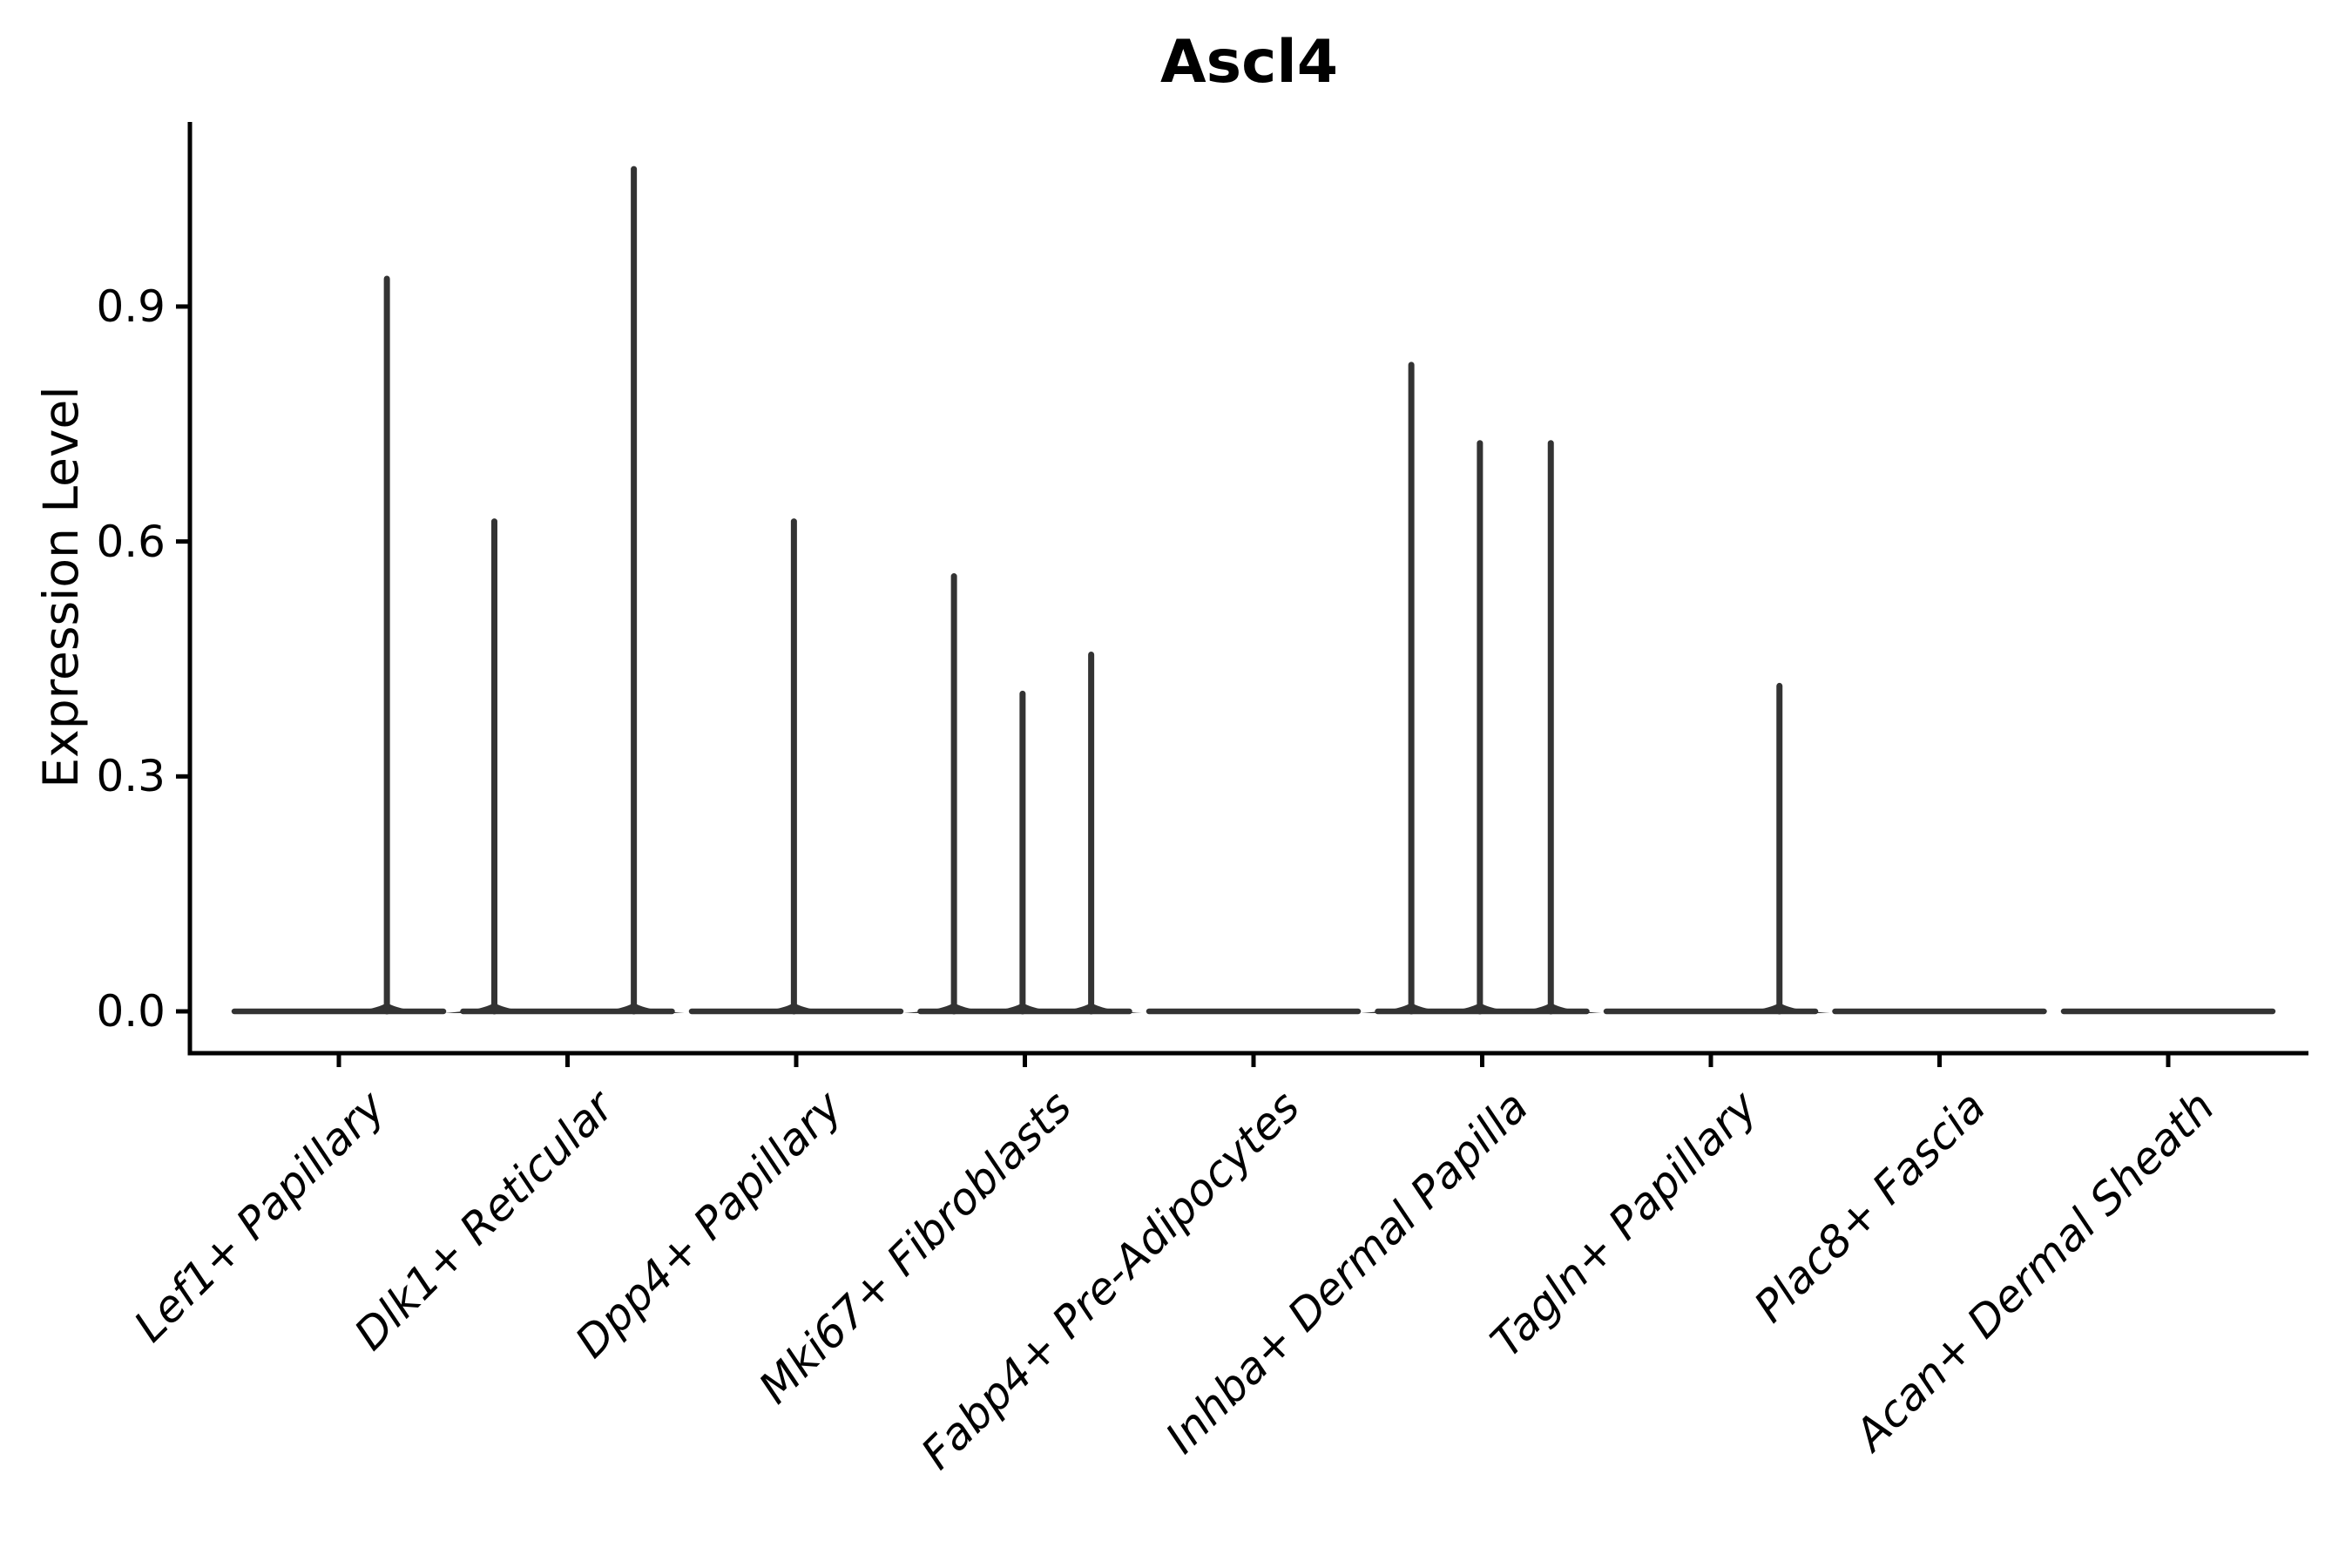  I want to click on y-tick-label: 0.9, so click(131, 306).